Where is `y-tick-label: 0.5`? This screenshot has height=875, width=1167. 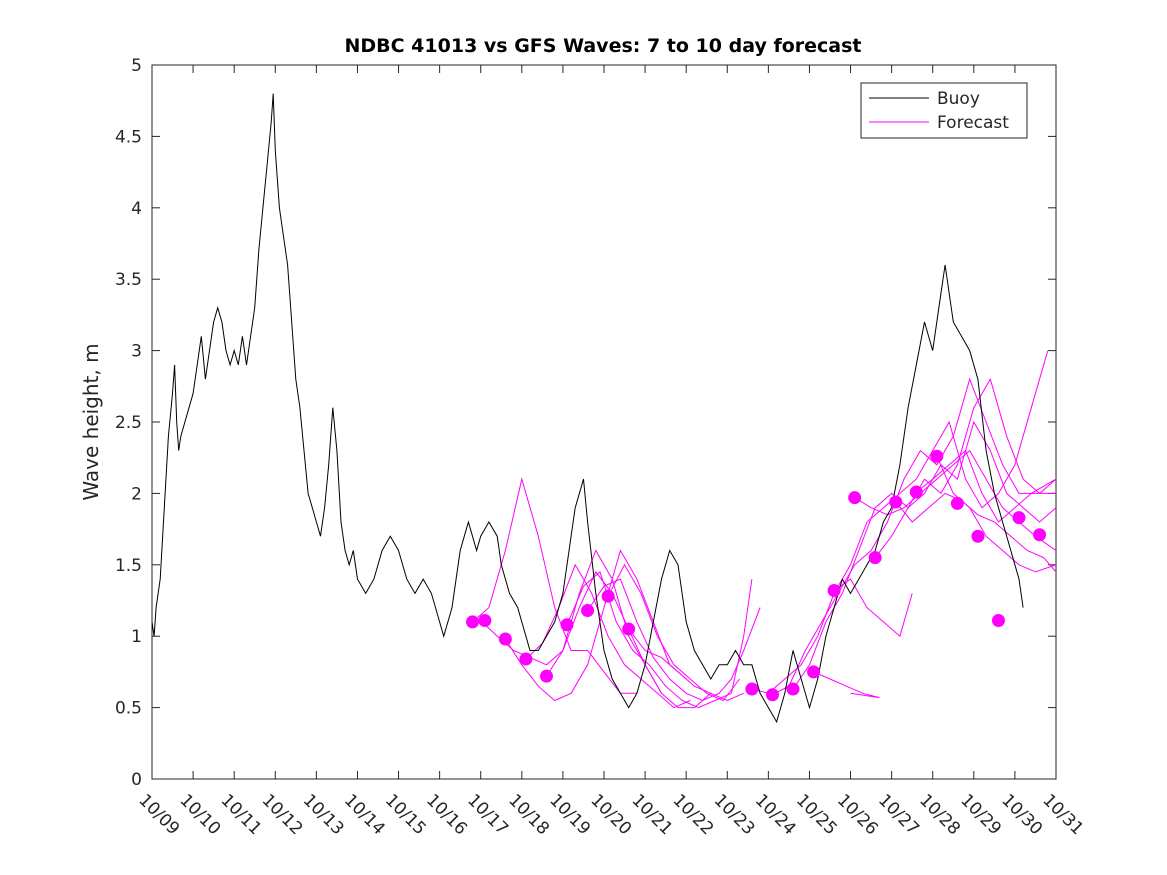
y-tick-label: 0.5 is located at coordinates (128, 709).